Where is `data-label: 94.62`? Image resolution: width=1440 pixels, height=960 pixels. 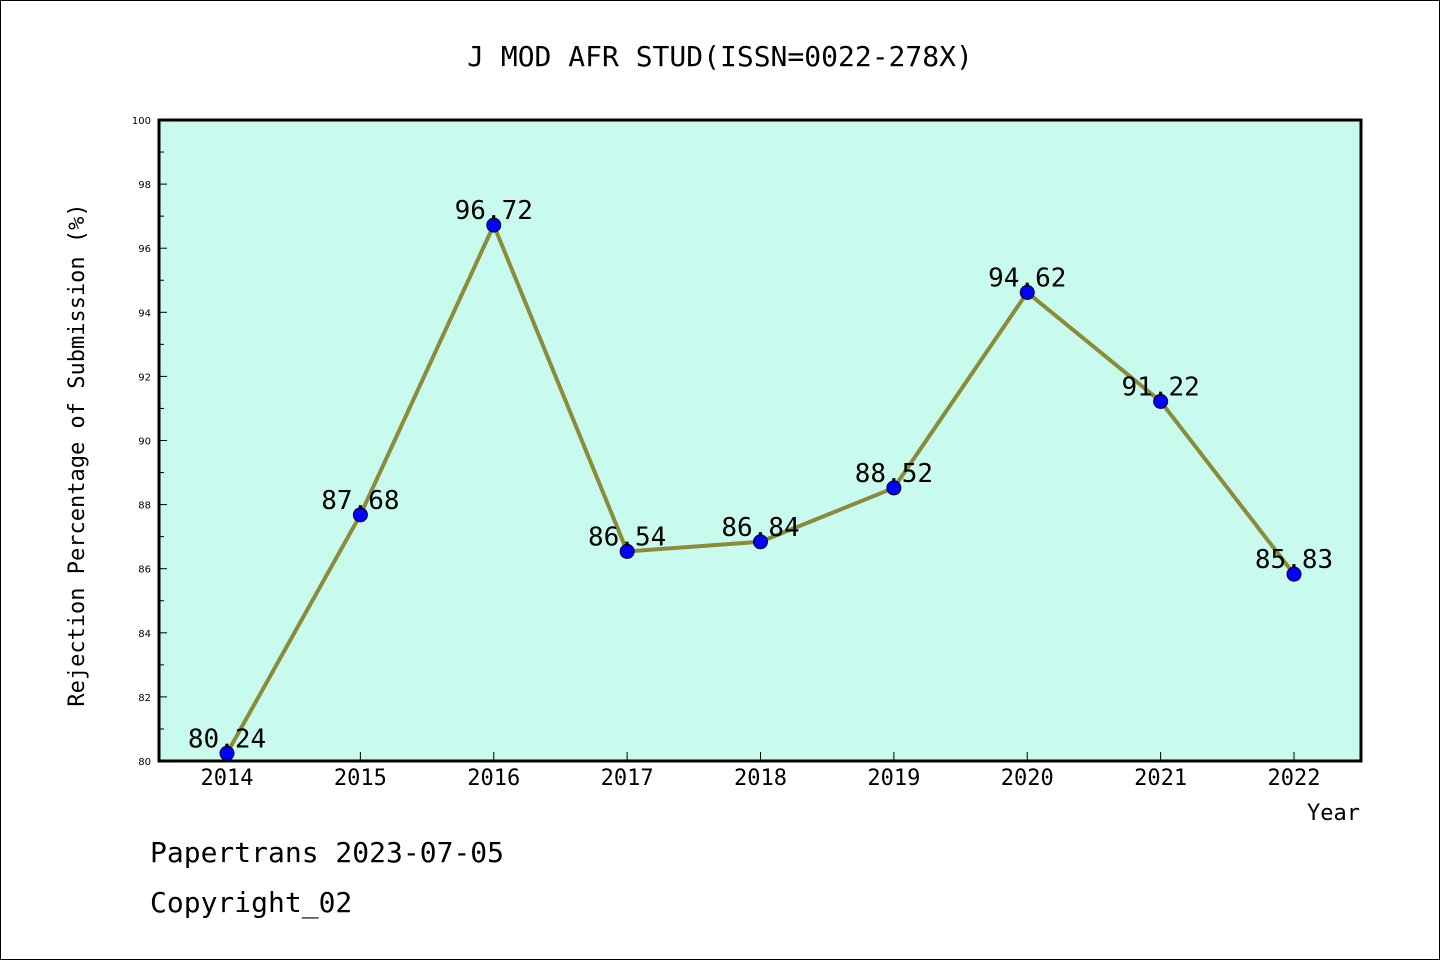 data-label: 94.62 is located at coordinates (1027, 278).